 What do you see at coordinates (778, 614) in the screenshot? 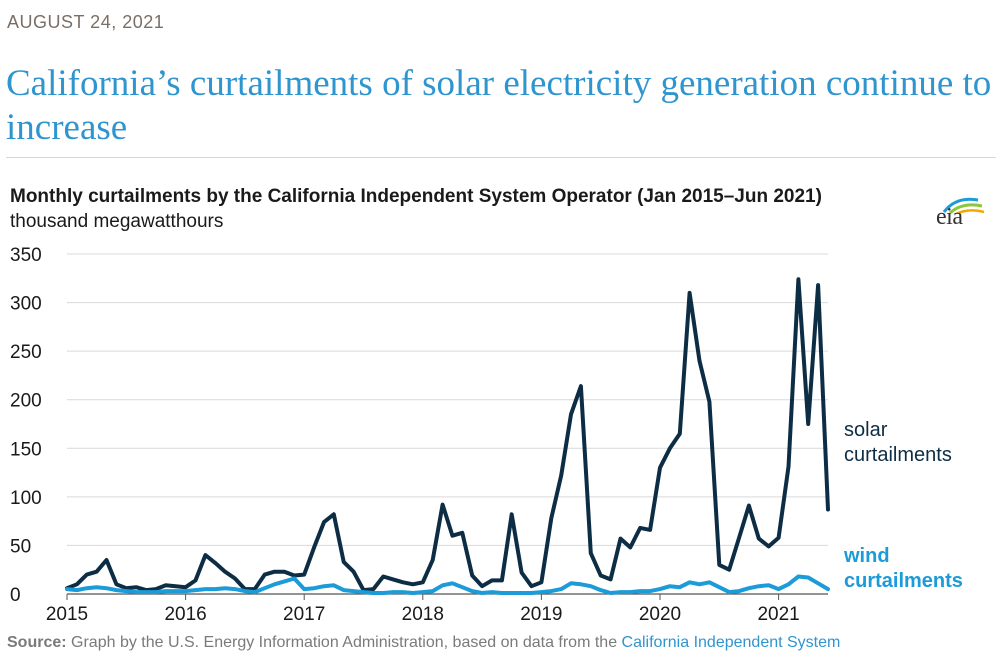
I see `x-tick-label: 2021` at bounding box center [778, 614].